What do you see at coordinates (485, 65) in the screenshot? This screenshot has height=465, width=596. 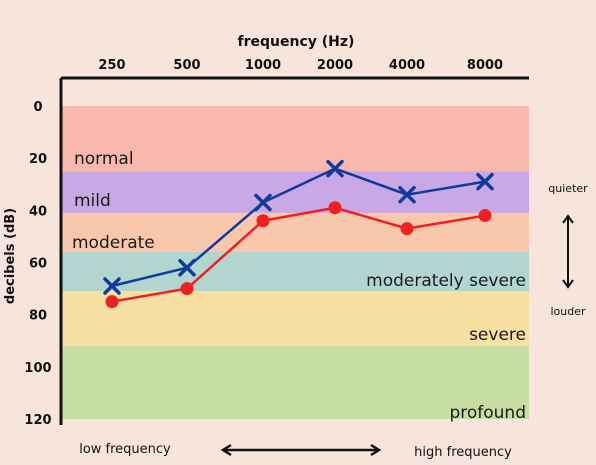 I see `x-tick-label: 8000` at bounding box center [485, 65].